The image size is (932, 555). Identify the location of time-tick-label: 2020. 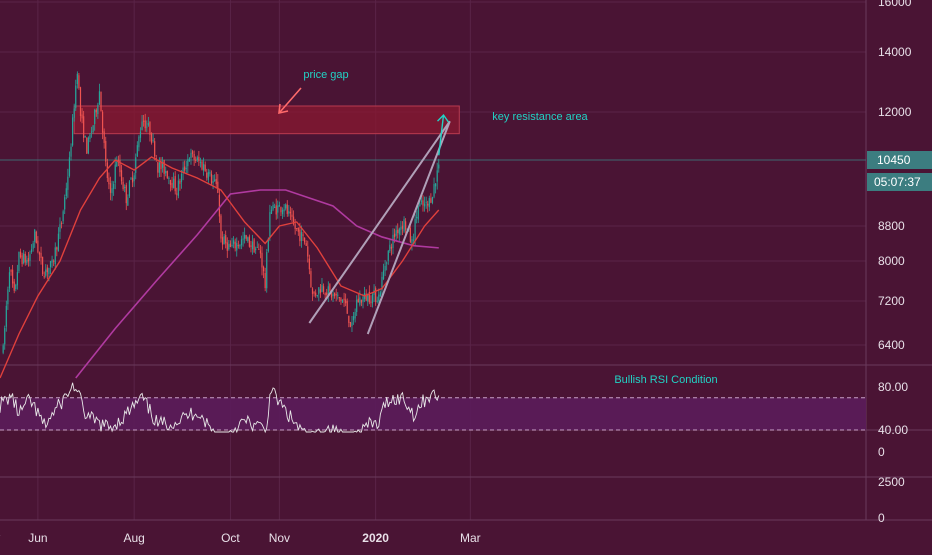
(375, 538).